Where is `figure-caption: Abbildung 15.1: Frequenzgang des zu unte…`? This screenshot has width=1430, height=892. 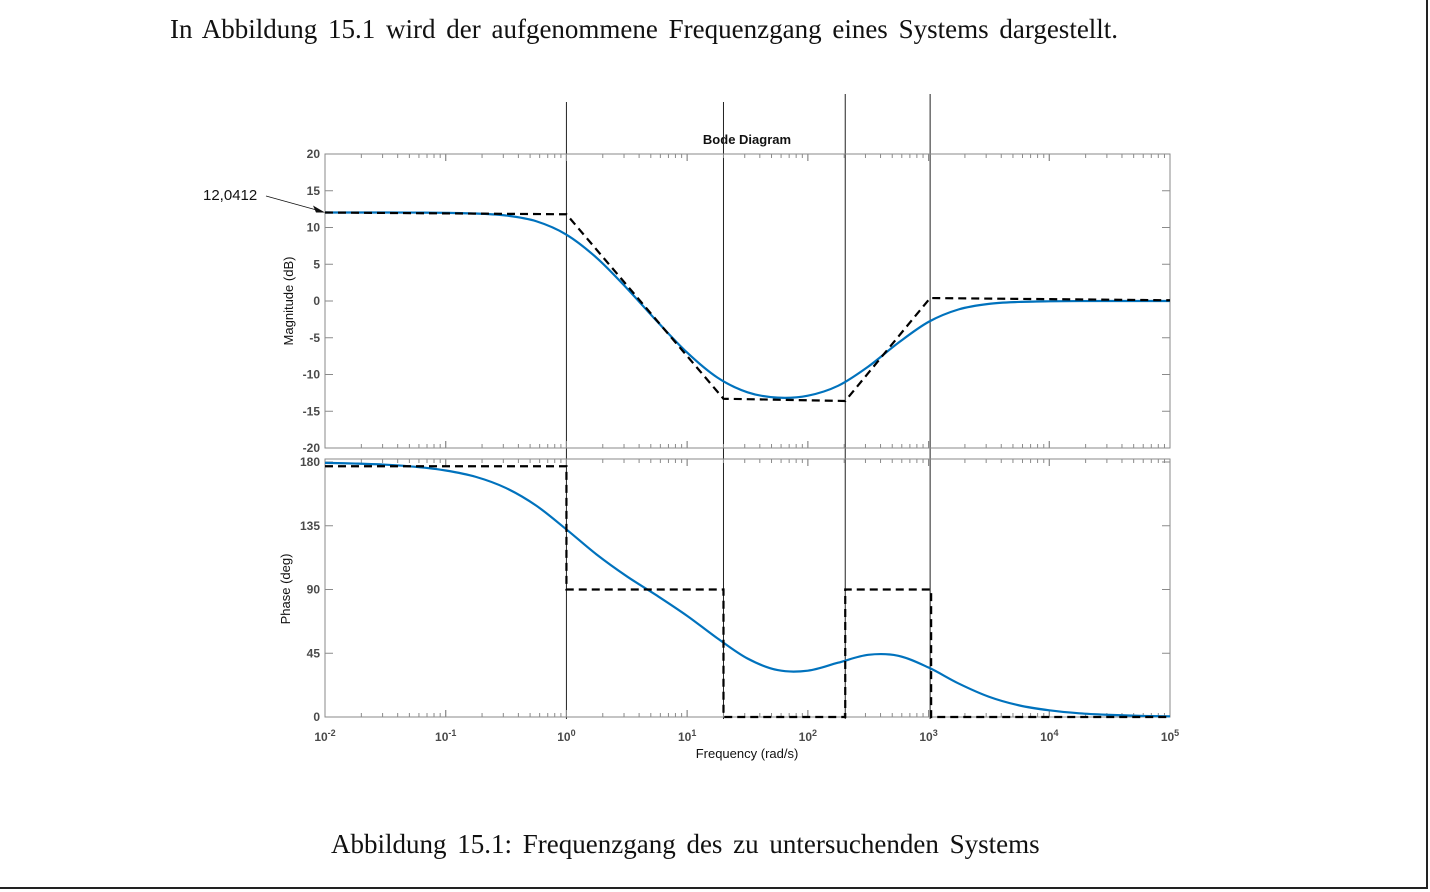
figure-caption: Abbildung 15.1: Frequenzgang des zu unte… is located at coordinates (685, 844).